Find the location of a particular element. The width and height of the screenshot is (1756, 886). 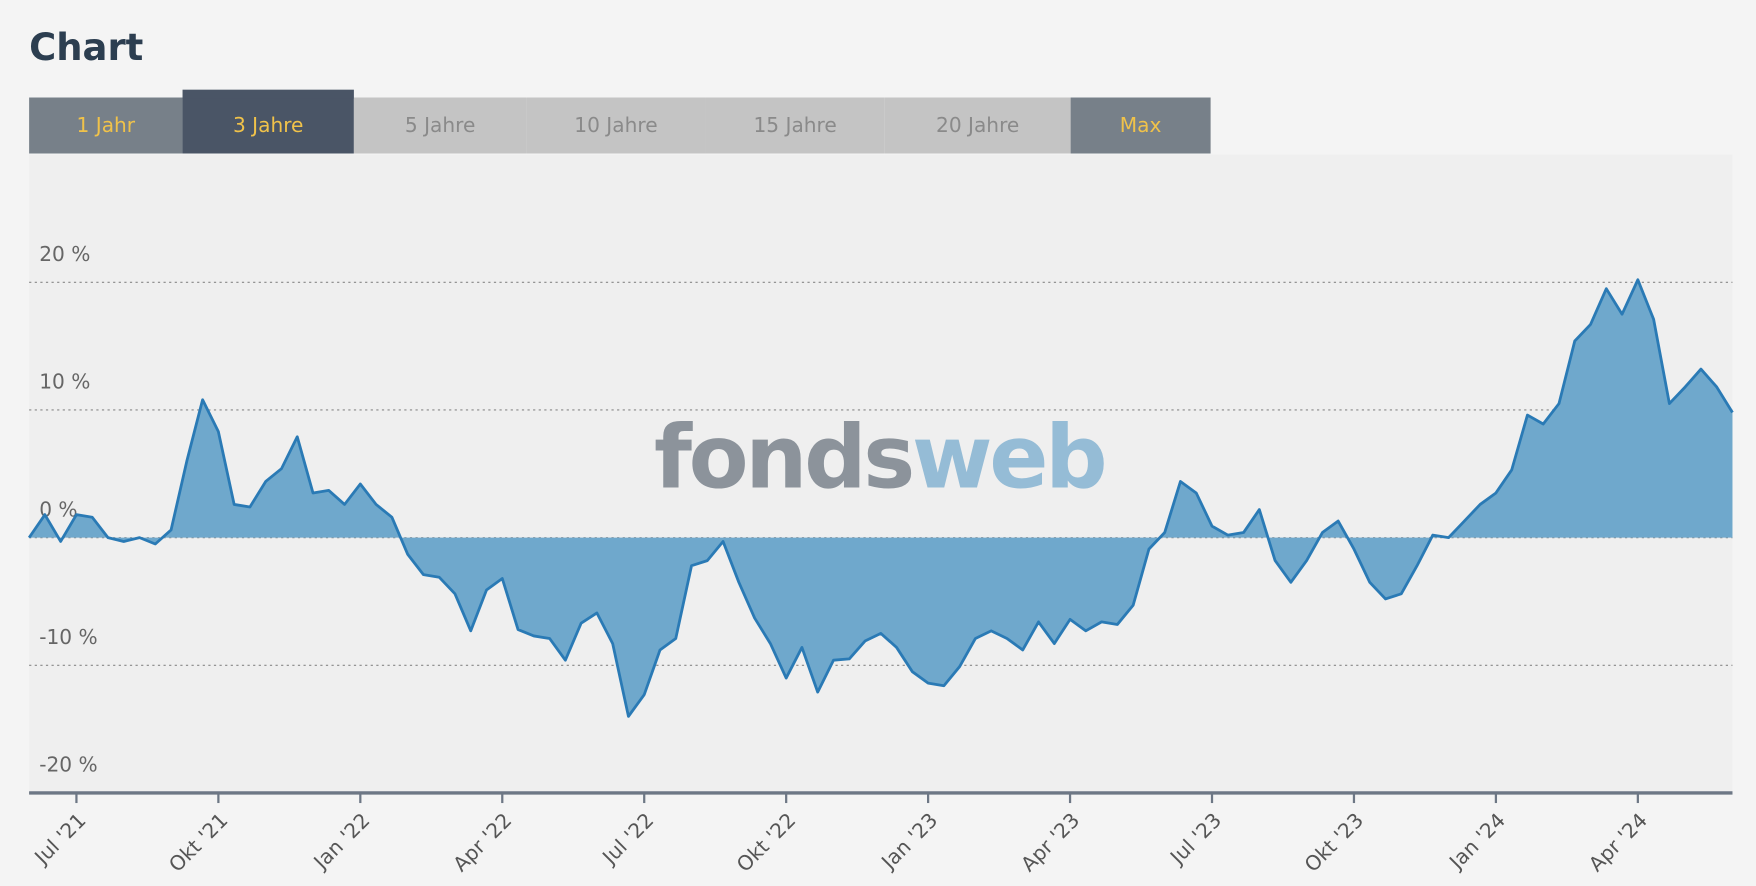

y-tick-label: 10 % is located at coordinates (64, 382).